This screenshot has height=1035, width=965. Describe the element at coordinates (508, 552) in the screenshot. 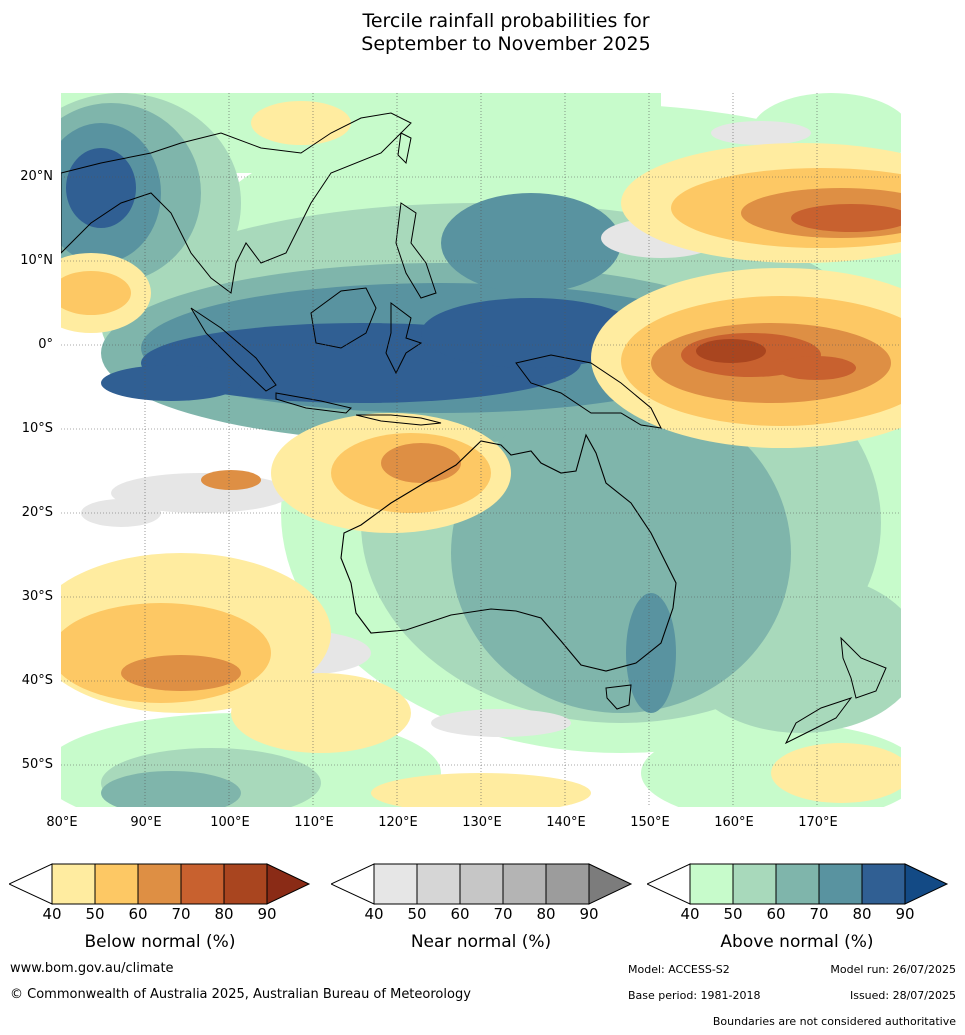

I see `australia-coastline` at that location.